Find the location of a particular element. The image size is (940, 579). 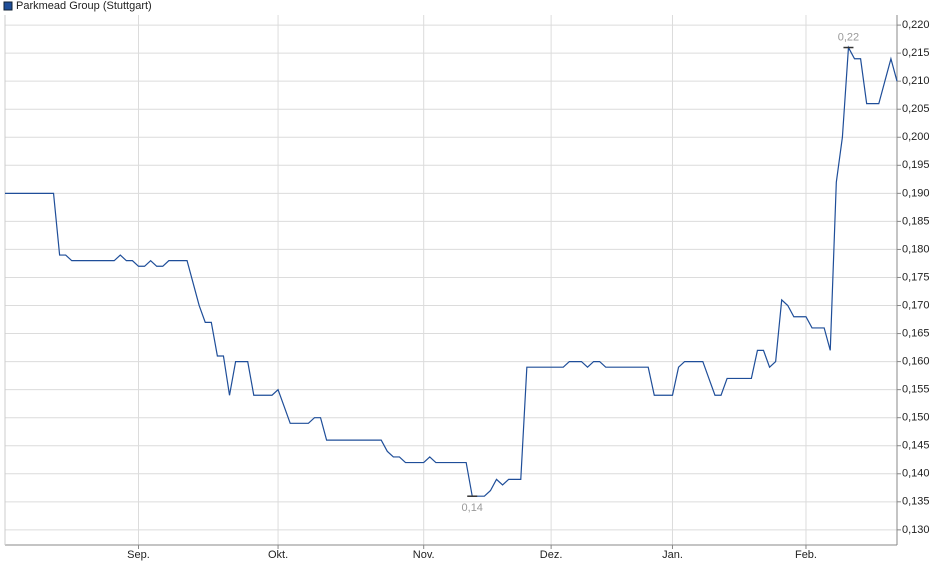

x-tick-label: Nov. is located at coordinates (424, 555).